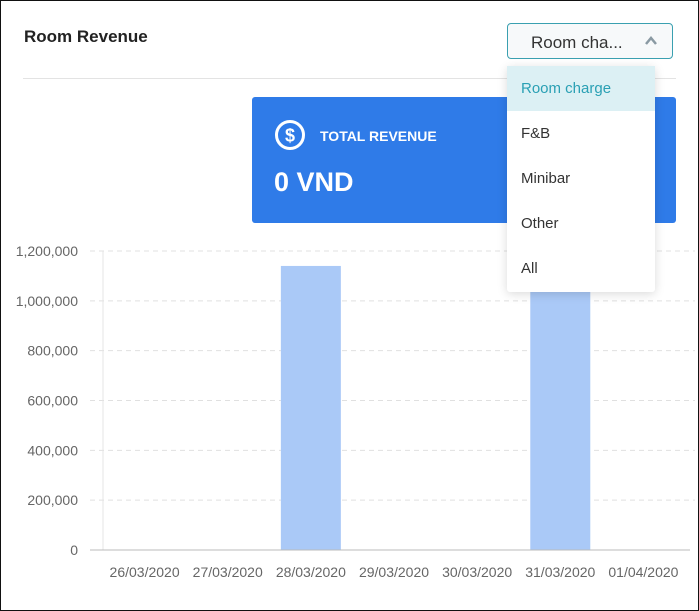  Describe the element at coordinates (52, 450) in the screenshot. I see `y-tick-label: 400,000` at that location.